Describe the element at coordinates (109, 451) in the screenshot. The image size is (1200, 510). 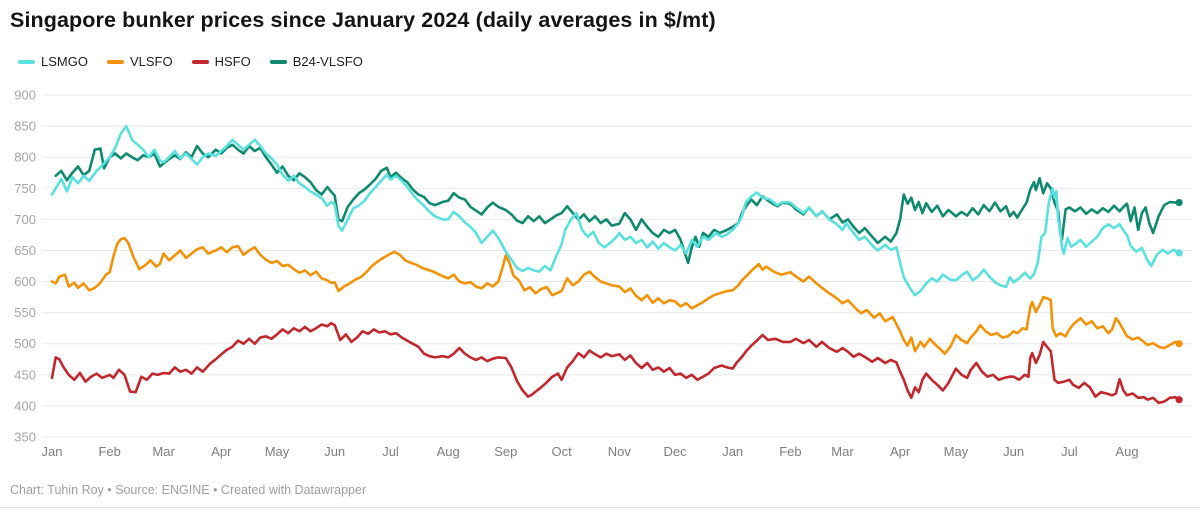
I see `x-tick-label-1-feb: Feb` at that location.